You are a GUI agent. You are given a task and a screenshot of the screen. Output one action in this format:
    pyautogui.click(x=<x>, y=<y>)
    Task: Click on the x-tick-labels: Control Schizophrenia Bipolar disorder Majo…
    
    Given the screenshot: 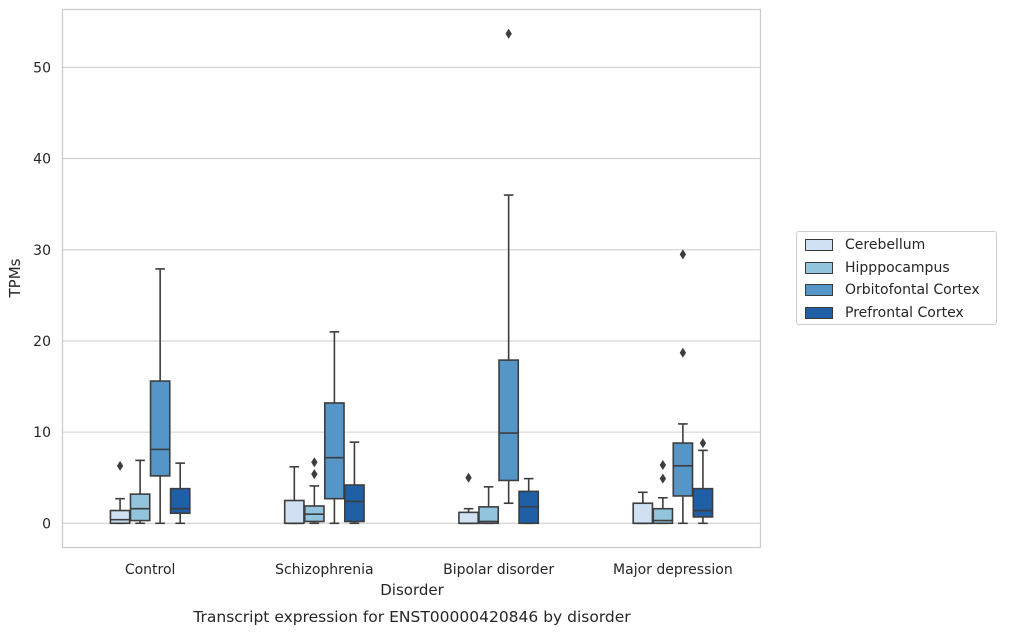 What is the action you would take?
    pyautogui.click(x=429, y=570)
    